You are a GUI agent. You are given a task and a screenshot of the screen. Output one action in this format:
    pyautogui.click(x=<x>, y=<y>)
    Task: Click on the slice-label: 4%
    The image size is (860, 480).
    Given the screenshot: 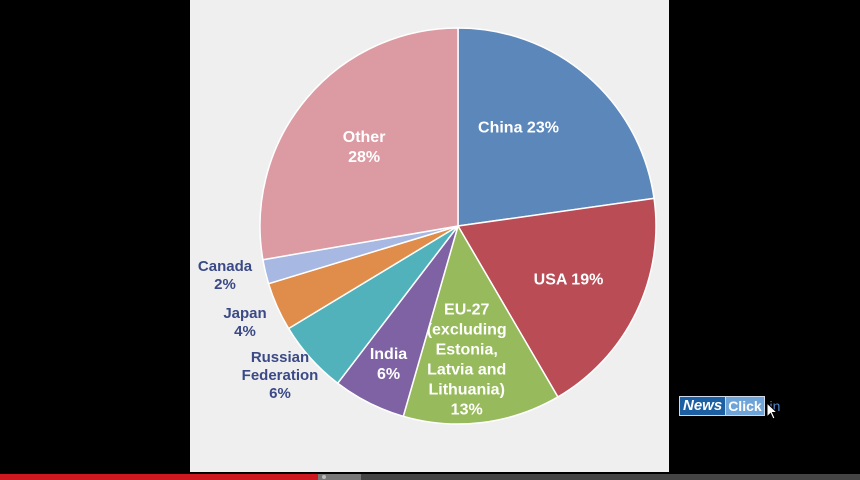 What is the action you would take?
    pyautogui.click(x=245, y=331)
    